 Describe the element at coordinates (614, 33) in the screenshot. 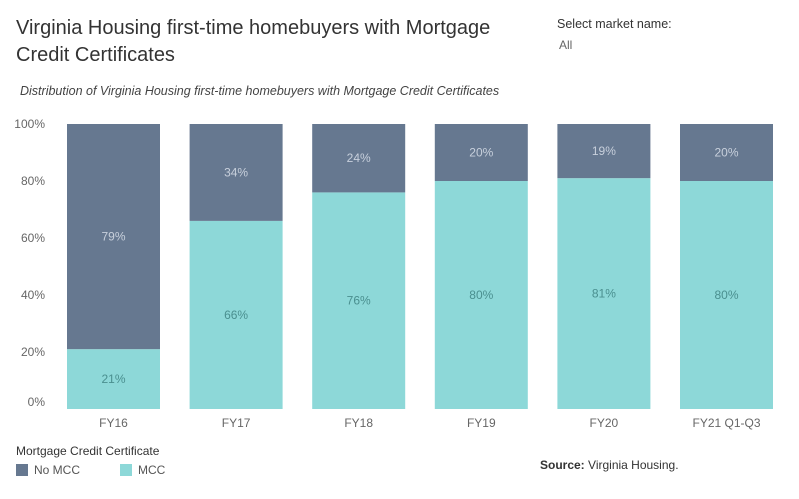

I see `market-filter: Select market name: All` at that location.